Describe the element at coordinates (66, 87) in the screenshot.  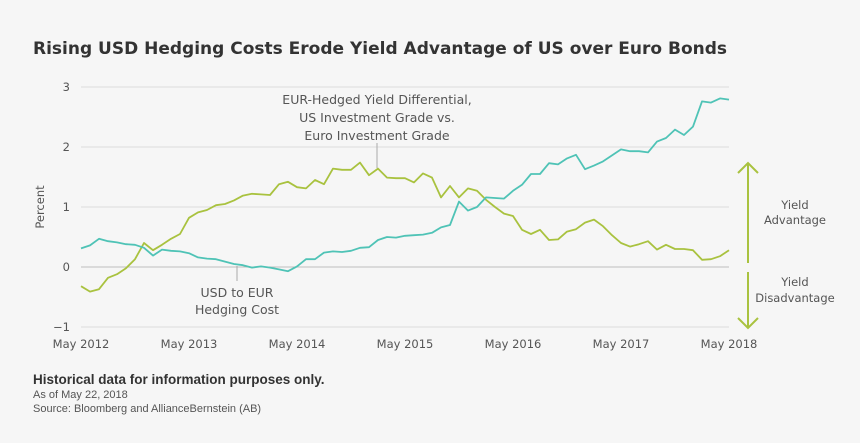
I see `y-tick-label: 3` at that location.